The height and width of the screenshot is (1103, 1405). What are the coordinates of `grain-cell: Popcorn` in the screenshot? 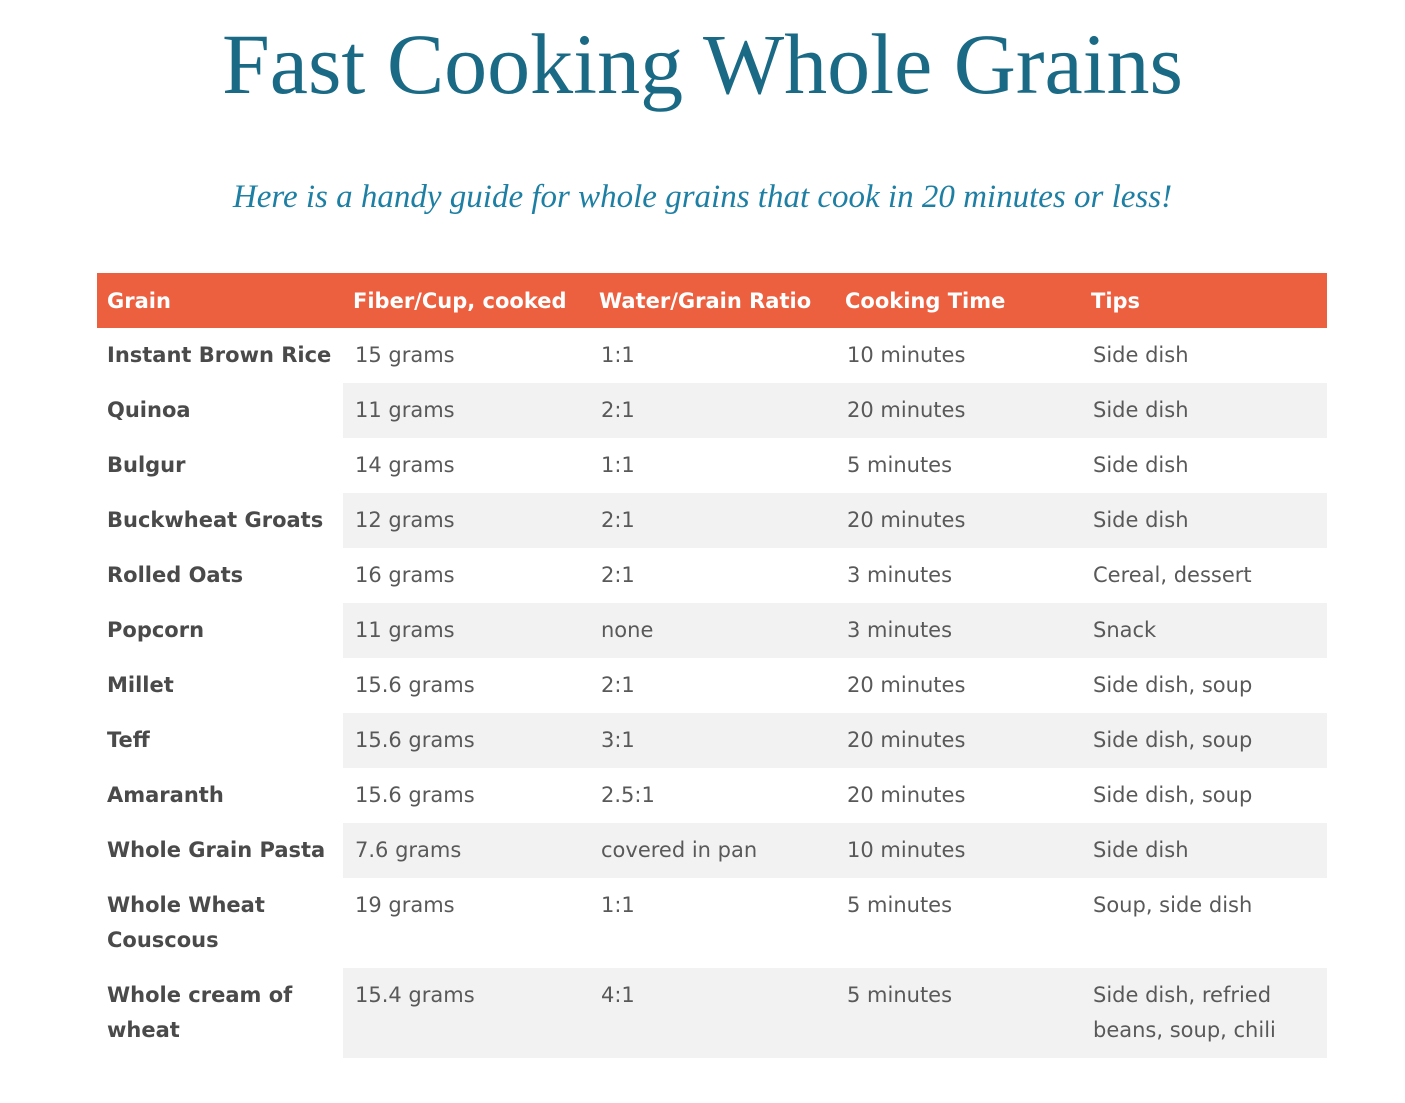 It's located at (156, 630).